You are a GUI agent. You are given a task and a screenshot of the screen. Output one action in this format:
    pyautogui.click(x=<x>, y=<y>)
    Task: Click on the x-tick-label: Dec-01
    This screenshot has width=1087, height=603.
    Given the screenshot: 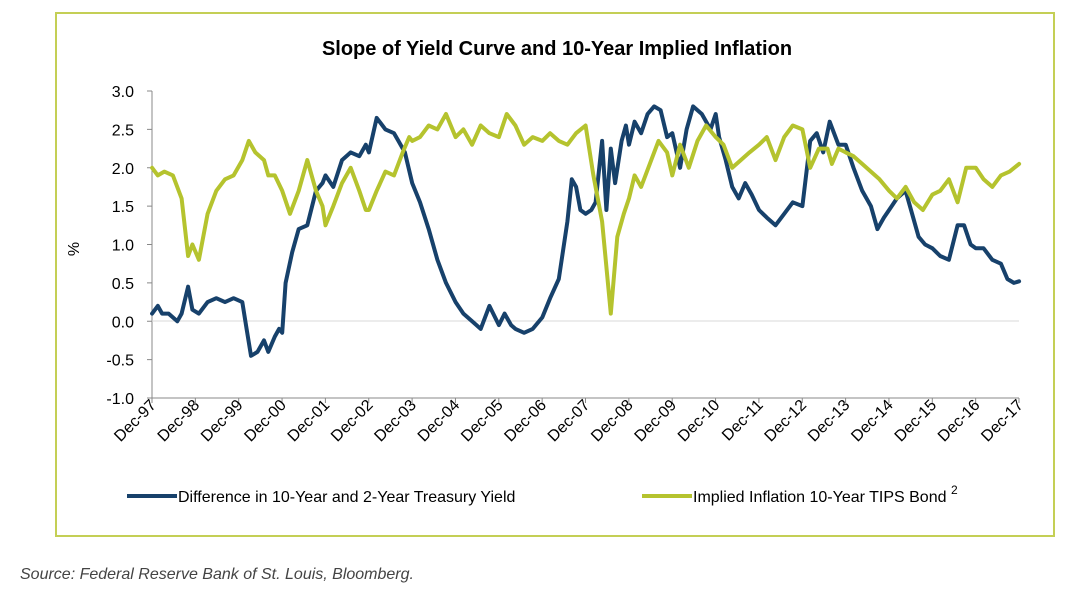 What is the action you would take?
    pyautogui.click(x=309, y=421)
    